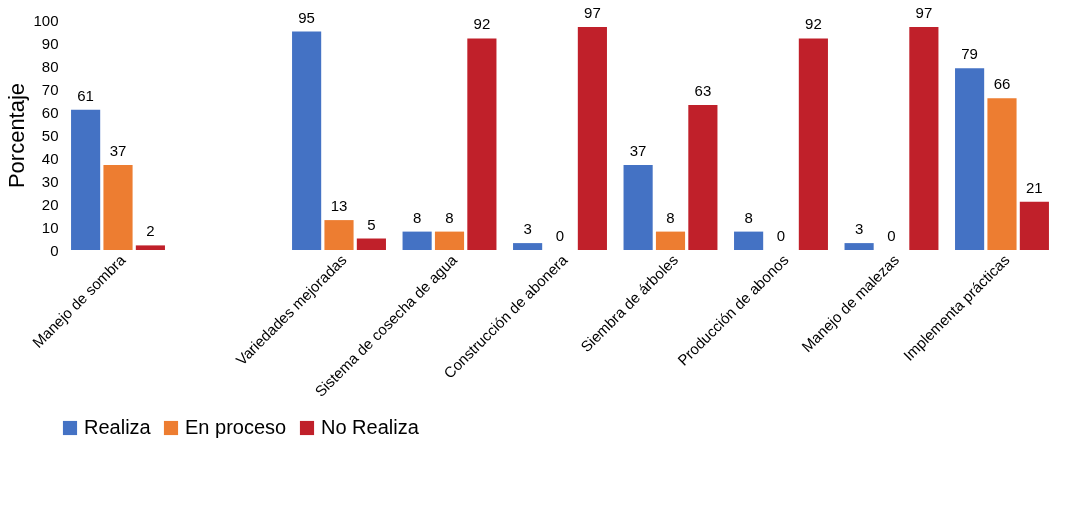 This screenshot has width=1083, height=519. What do you see at coordinates (50, 66) in the screenshot?
I see `y-tick-label: 80` at bounding box center [50, 66].